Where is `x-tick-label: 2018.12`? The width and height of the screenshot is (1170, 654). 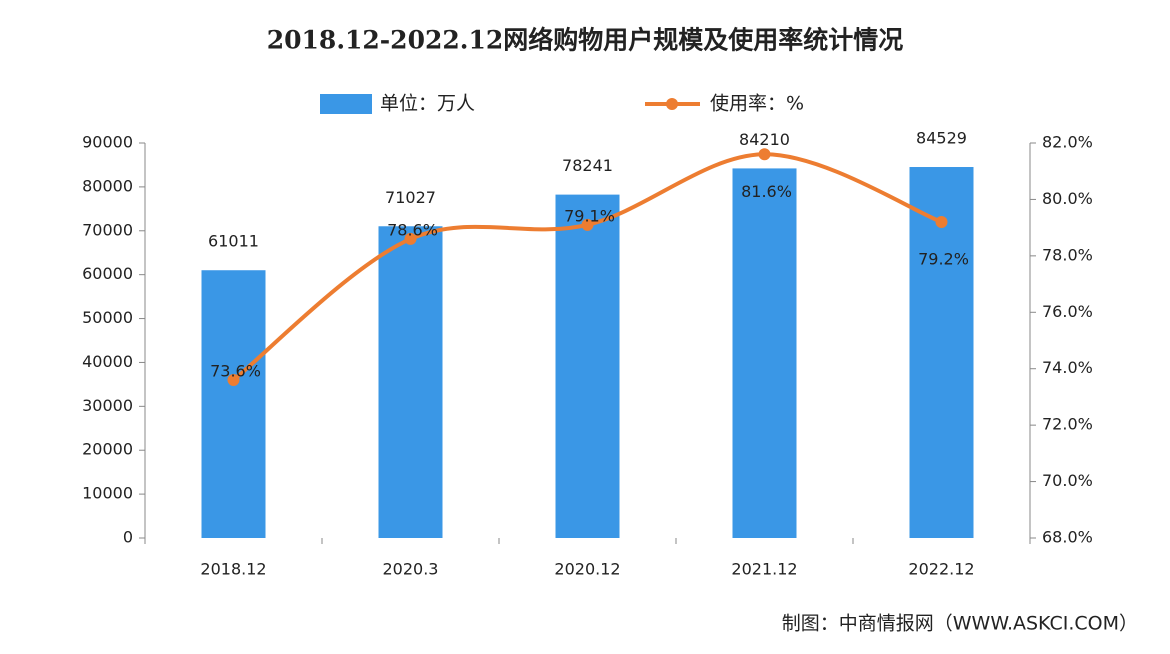
x-tick-label: 2018.12 is located at coordinates (233, 569).